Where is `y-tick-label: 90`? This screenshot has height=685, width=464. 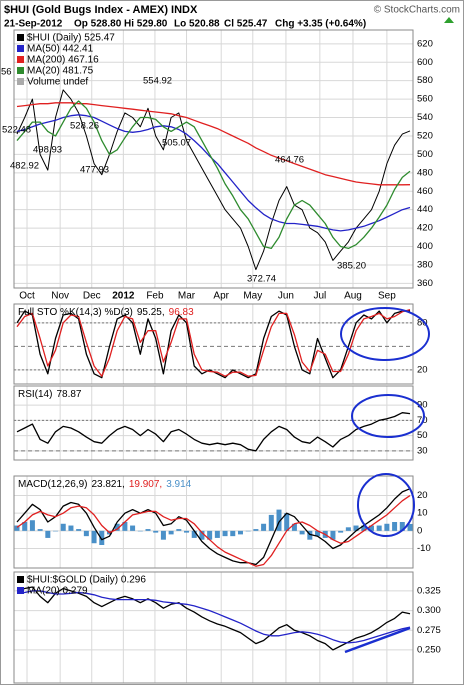 y-tick-label: 90 is located at coordinates (422, 405).